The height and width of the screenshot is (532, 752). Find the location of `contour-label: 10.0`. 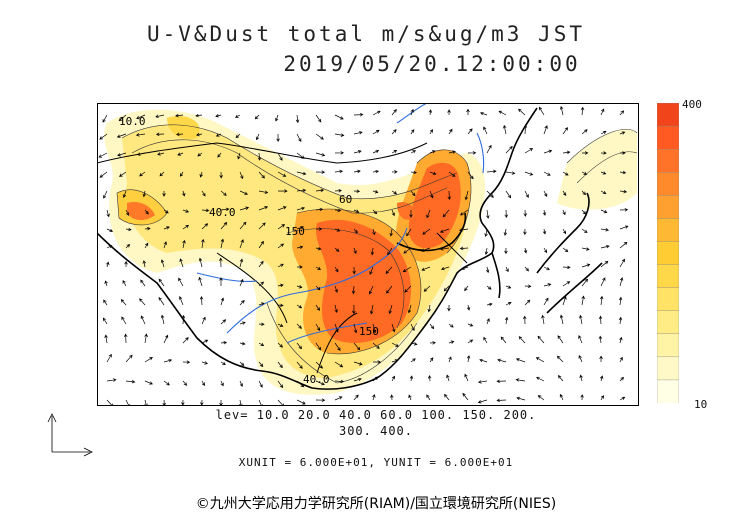

contour-label: 10.0 is located at coordinates (132, 121).